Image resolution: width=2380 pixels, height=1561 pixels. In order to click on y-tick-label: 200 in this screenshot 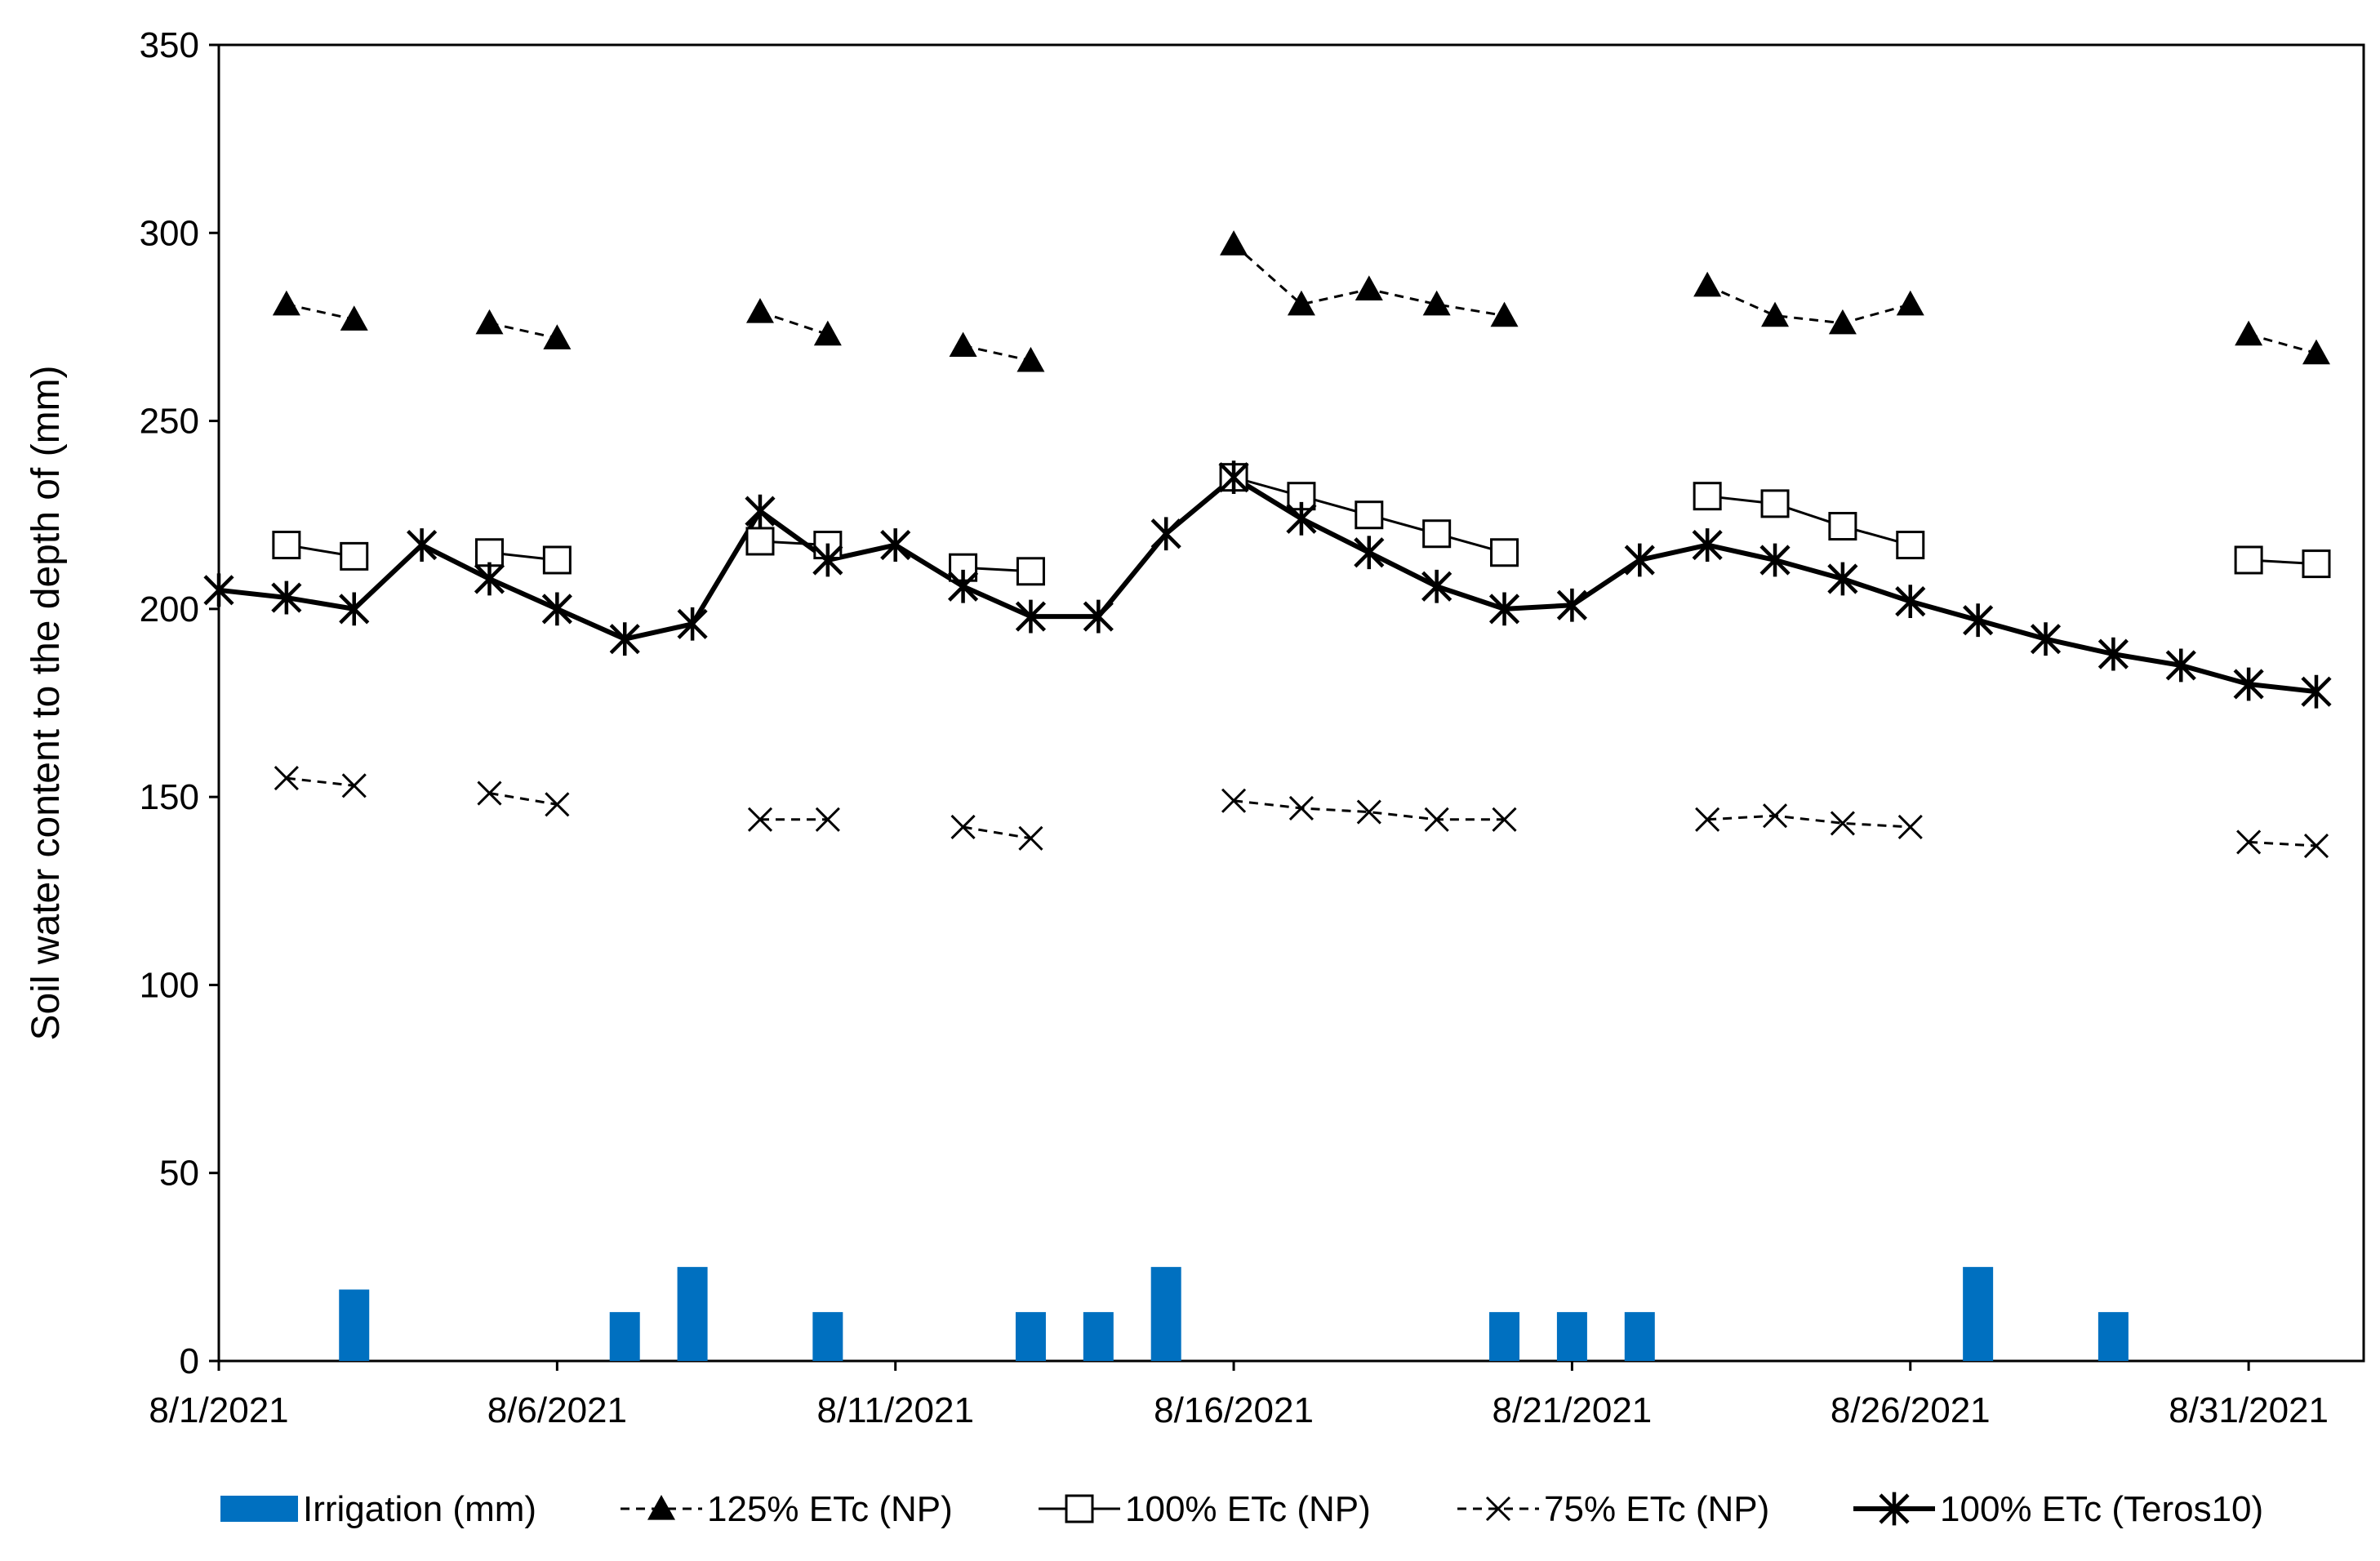, I will do `click(170, 609)`.